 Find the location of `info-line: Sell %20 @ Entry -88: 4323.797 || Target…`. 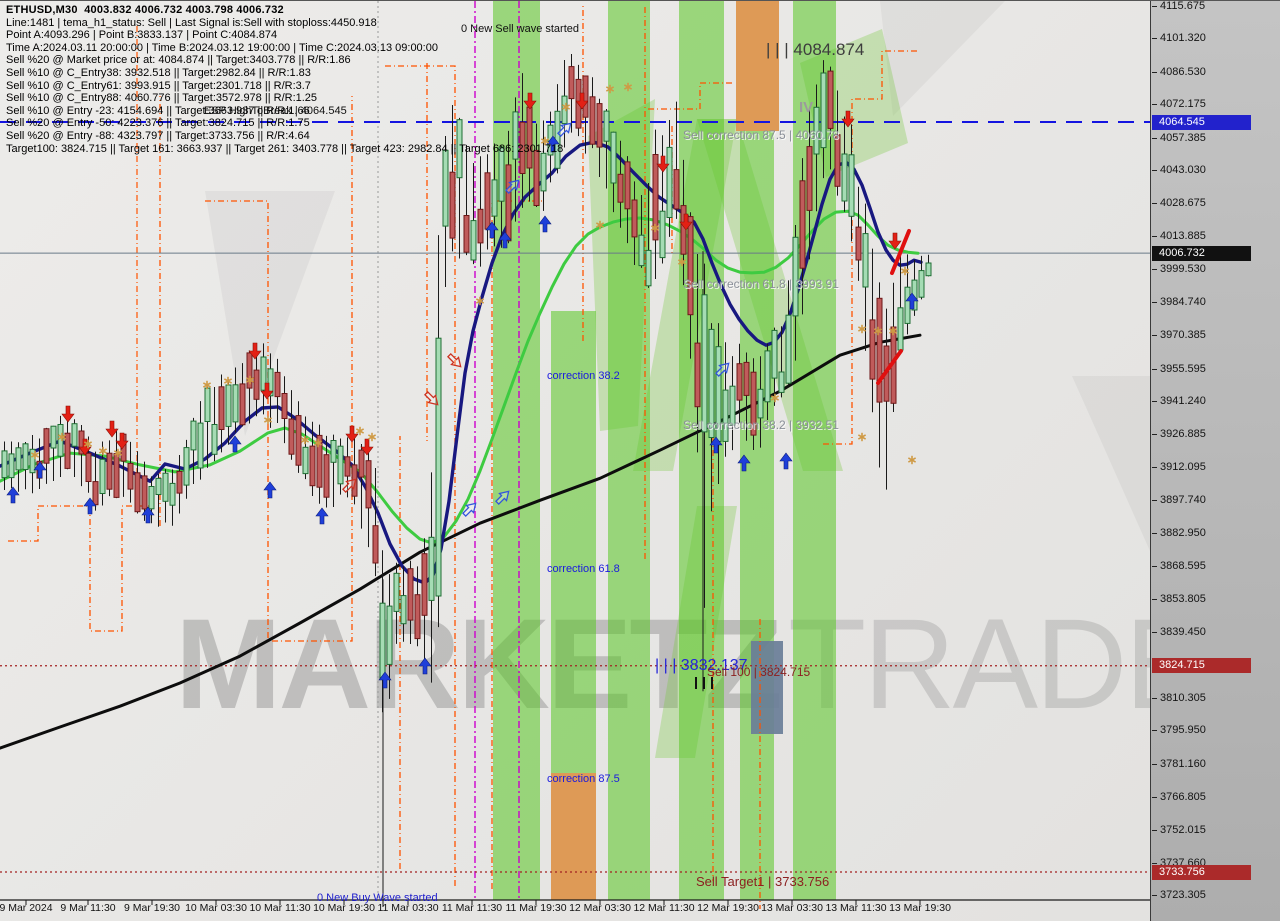

info-line: Sell %20 @ Entry -88: 4323.797 || Target… is located at coordinates (158, 135).